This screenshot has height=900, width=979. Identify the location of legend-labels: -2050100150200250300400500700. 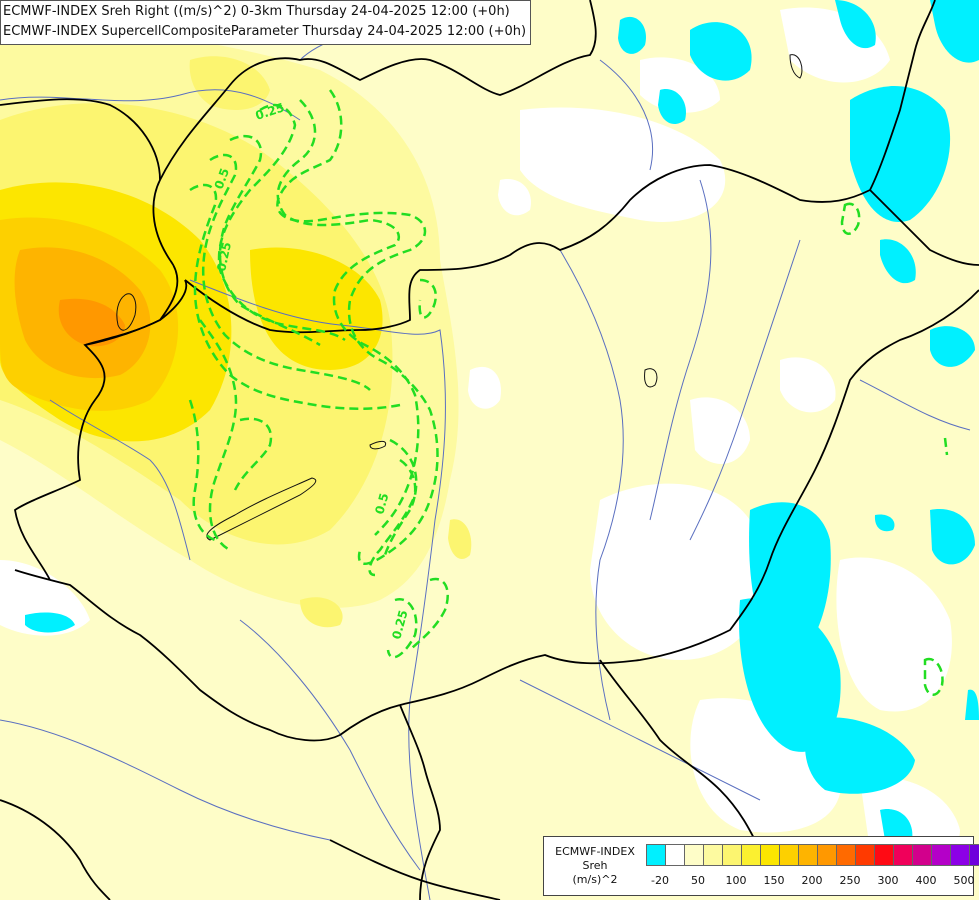
(811, 882).